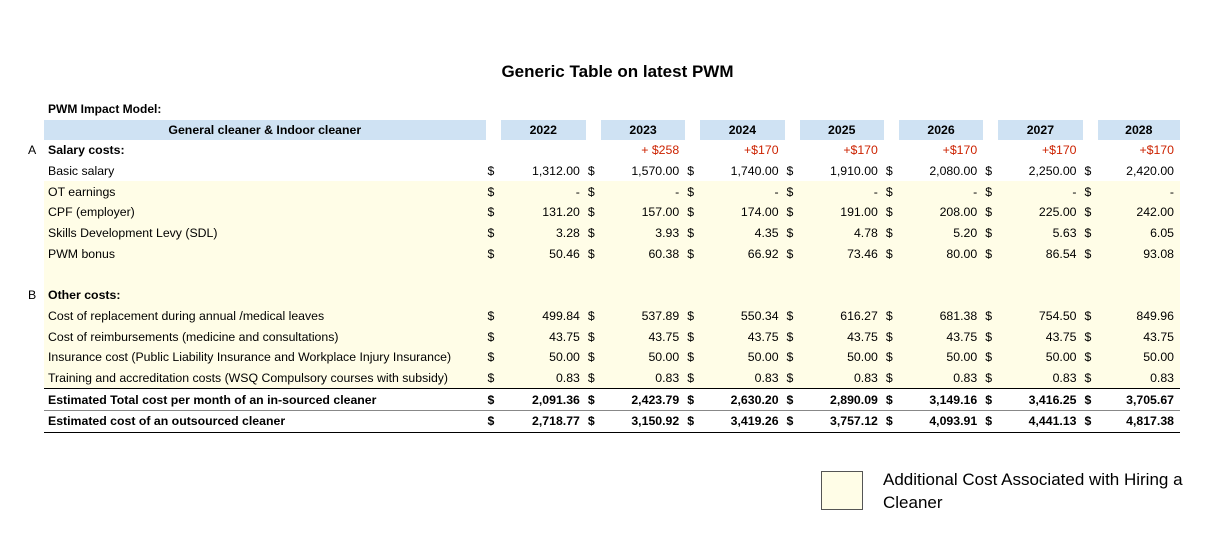 The height and width of the screenshot is (554, 1211). Describe the element at coordinates (543, 316) in the screenshot. I see `value-cell: 499.84` at that location.